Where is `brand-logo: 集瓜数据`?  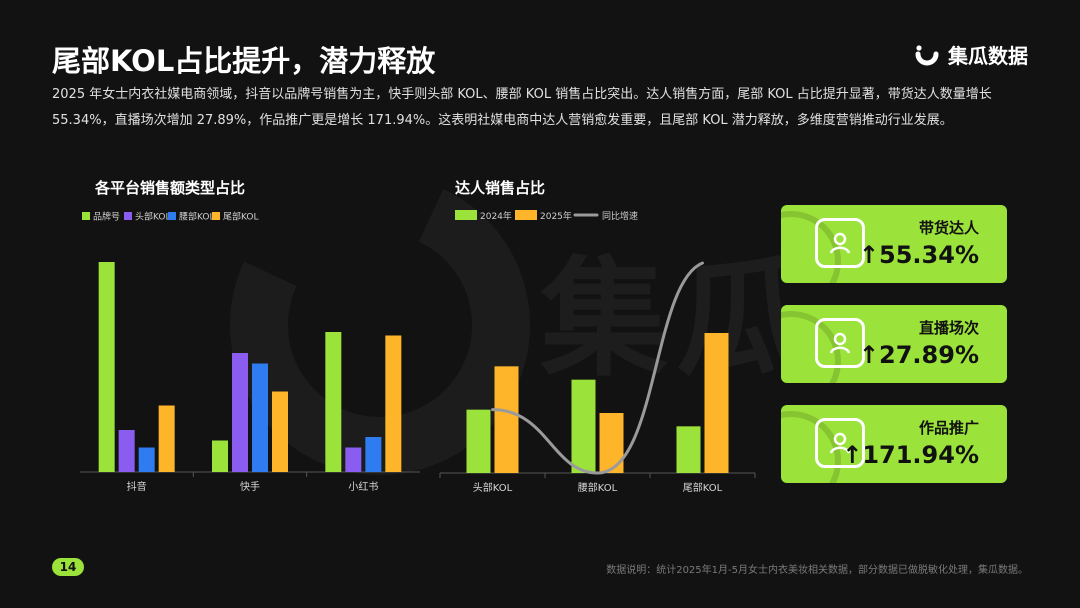
brand-logo: 集瓜数据 is located at coordinates (971, 54).